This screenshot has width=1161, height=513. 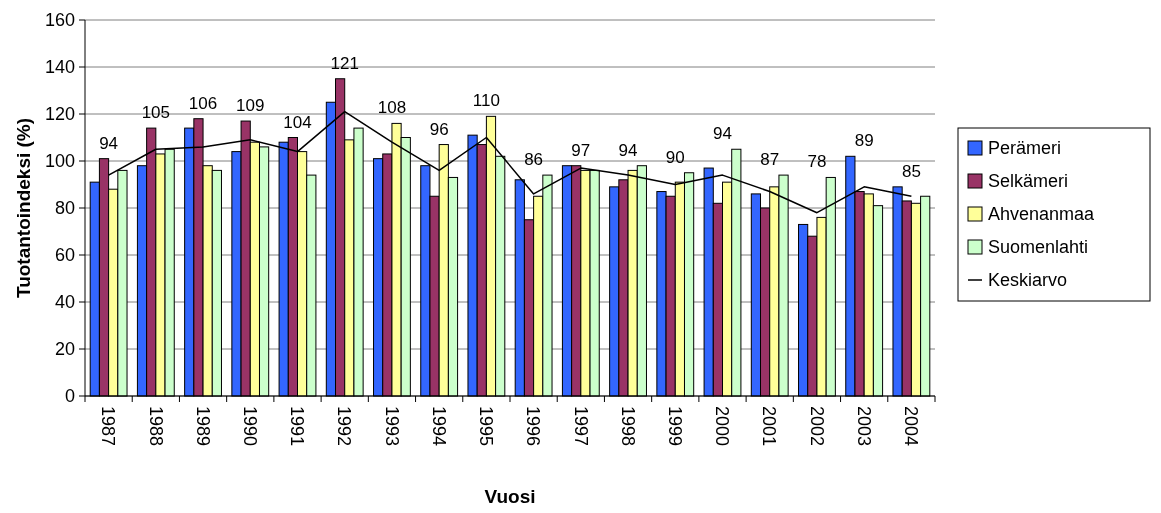 What do you see at coordinates (534, 160) in the screenshot?
I see `data-label: 86` at bounding box center [534, 160].